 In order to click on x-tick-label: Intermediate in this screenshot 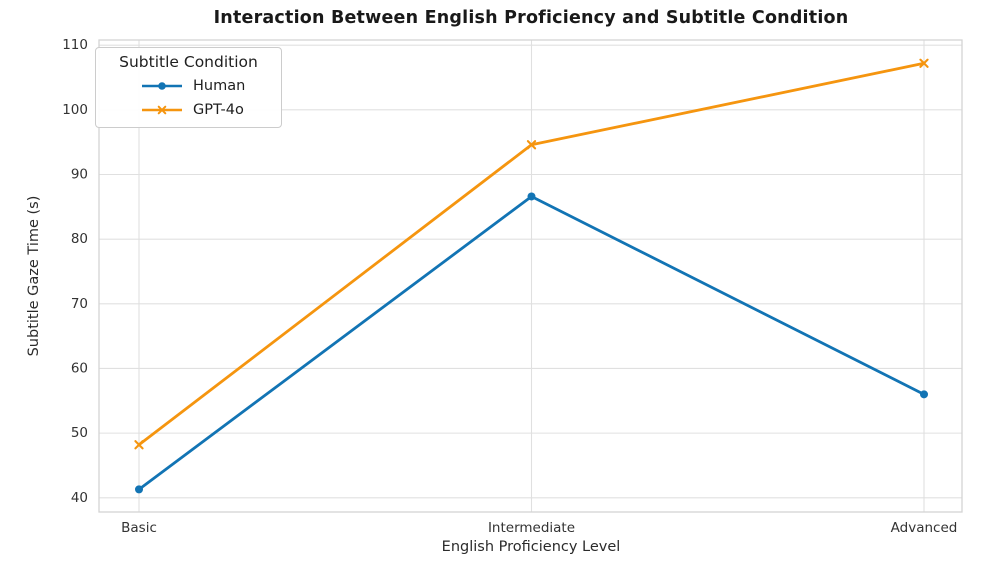, I will do `click(531, 528)`.